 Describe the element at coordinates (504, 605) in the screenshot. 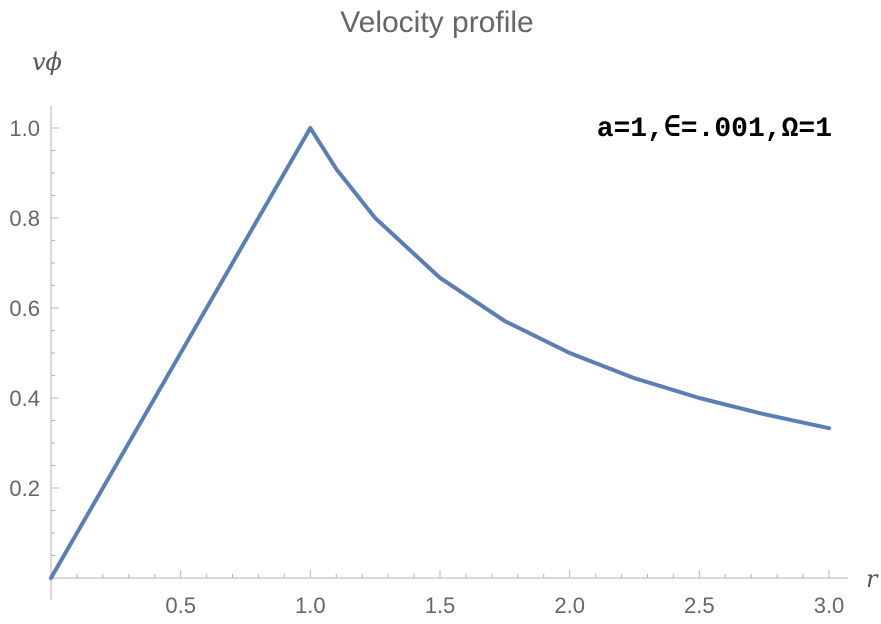

I see `x-tick-labels: 0.5 1.0 1.5 2.0 2.5 3.0` at that location.